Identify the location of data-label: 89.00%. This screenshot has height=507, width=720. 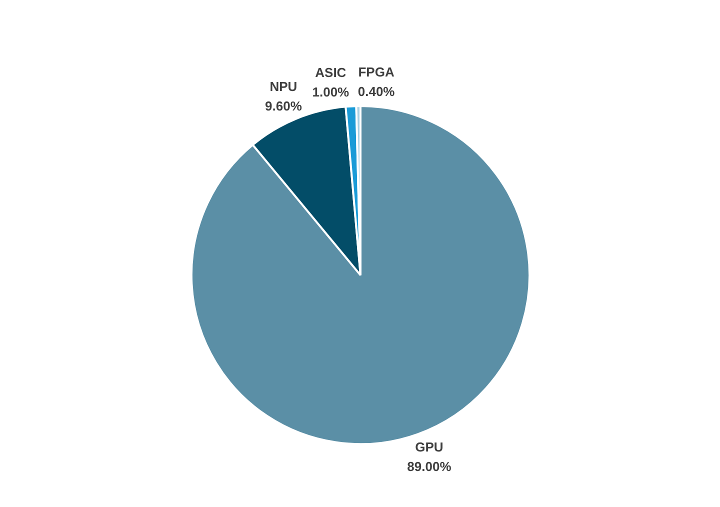
(429, 466).